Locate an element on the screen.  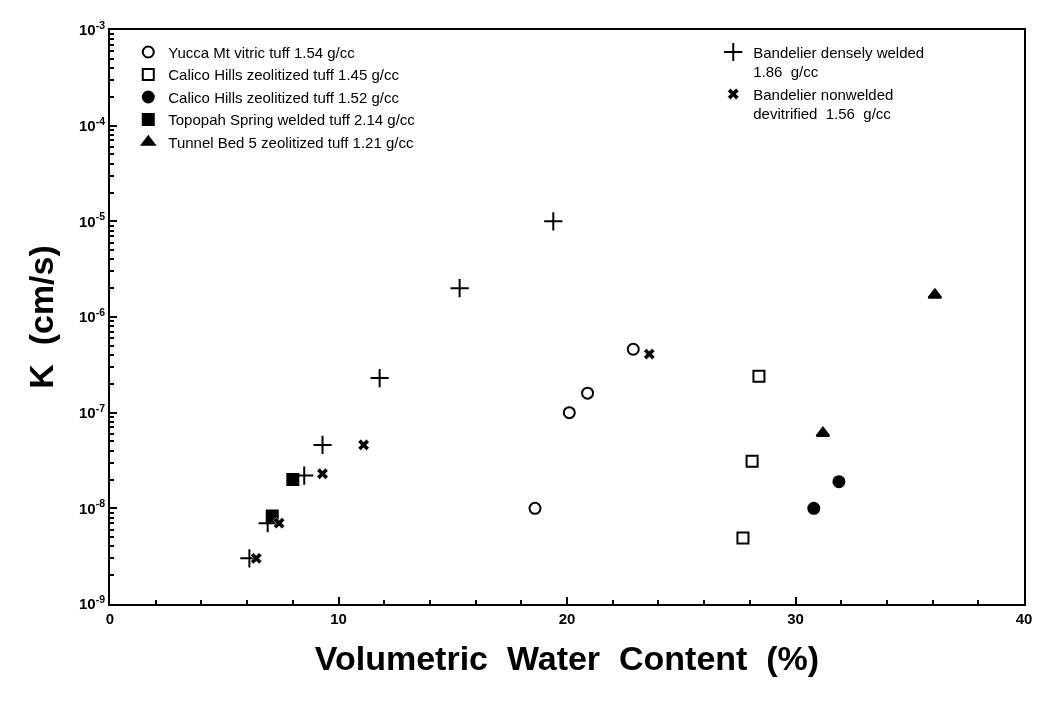
y-tick-label: 10$^{-6}$ is located at coordinates (92, 315).